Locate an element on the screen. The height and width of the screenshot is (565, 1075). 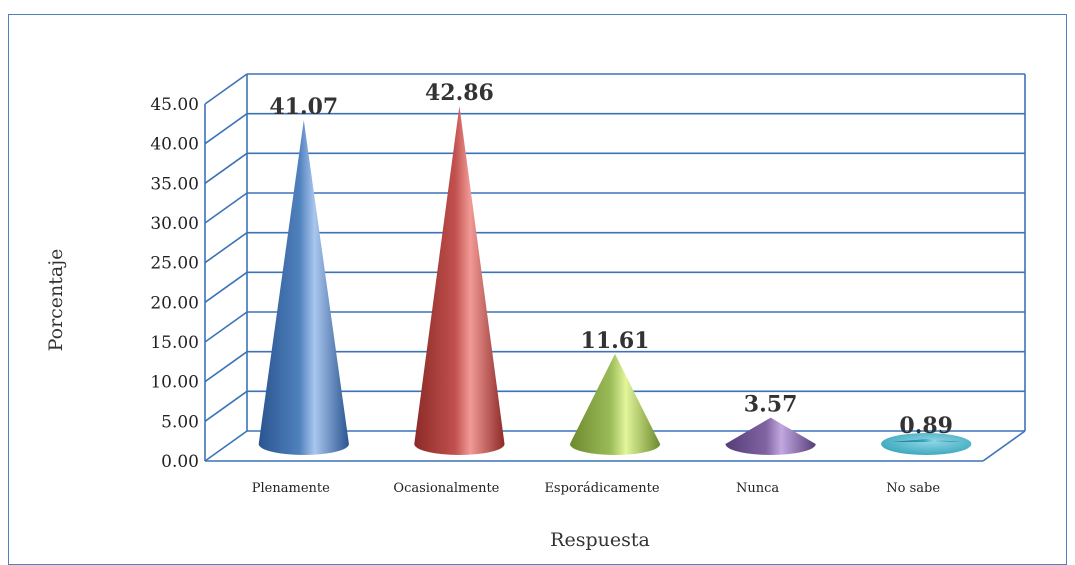
y-tick-label: 35.00 is located at coordinates (174, 184).